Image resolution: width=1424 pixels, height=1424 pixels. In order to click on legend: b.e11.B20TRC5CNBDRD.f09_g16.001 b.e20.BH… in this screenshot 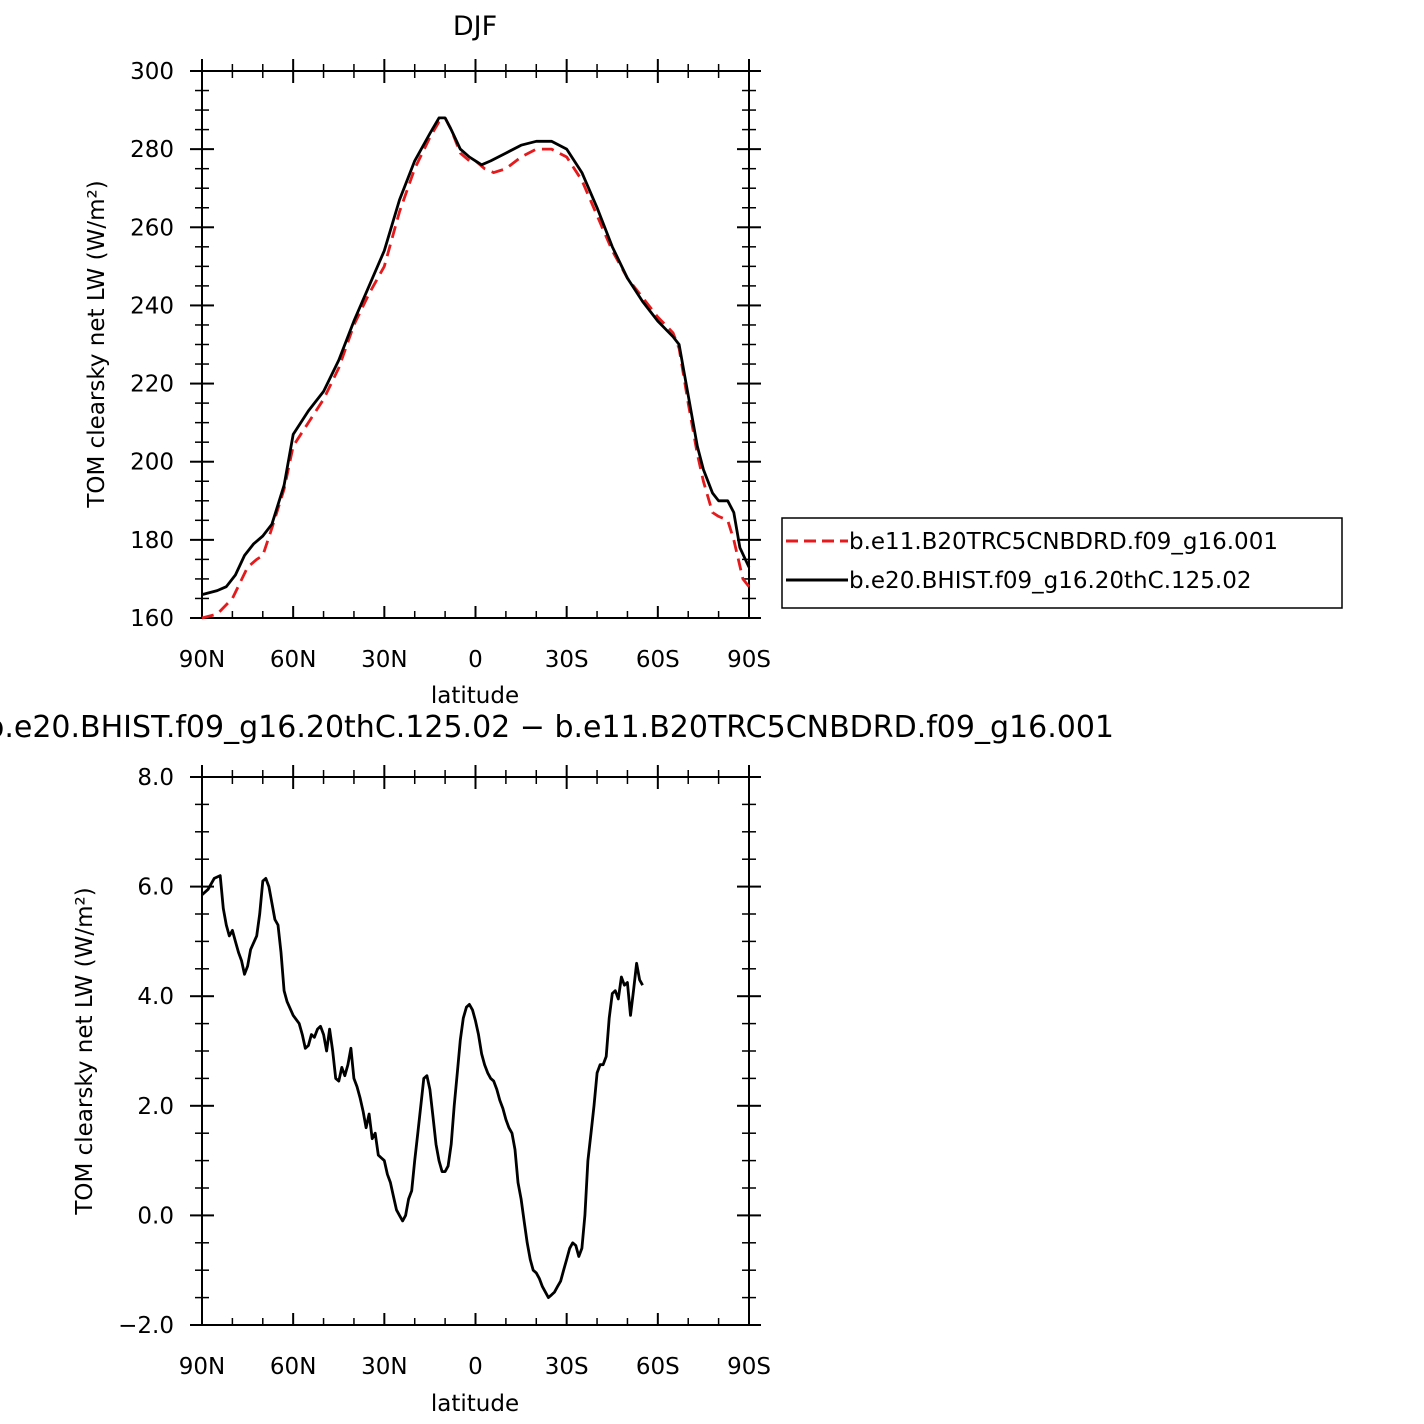, I will do `click(1062, 563)`.